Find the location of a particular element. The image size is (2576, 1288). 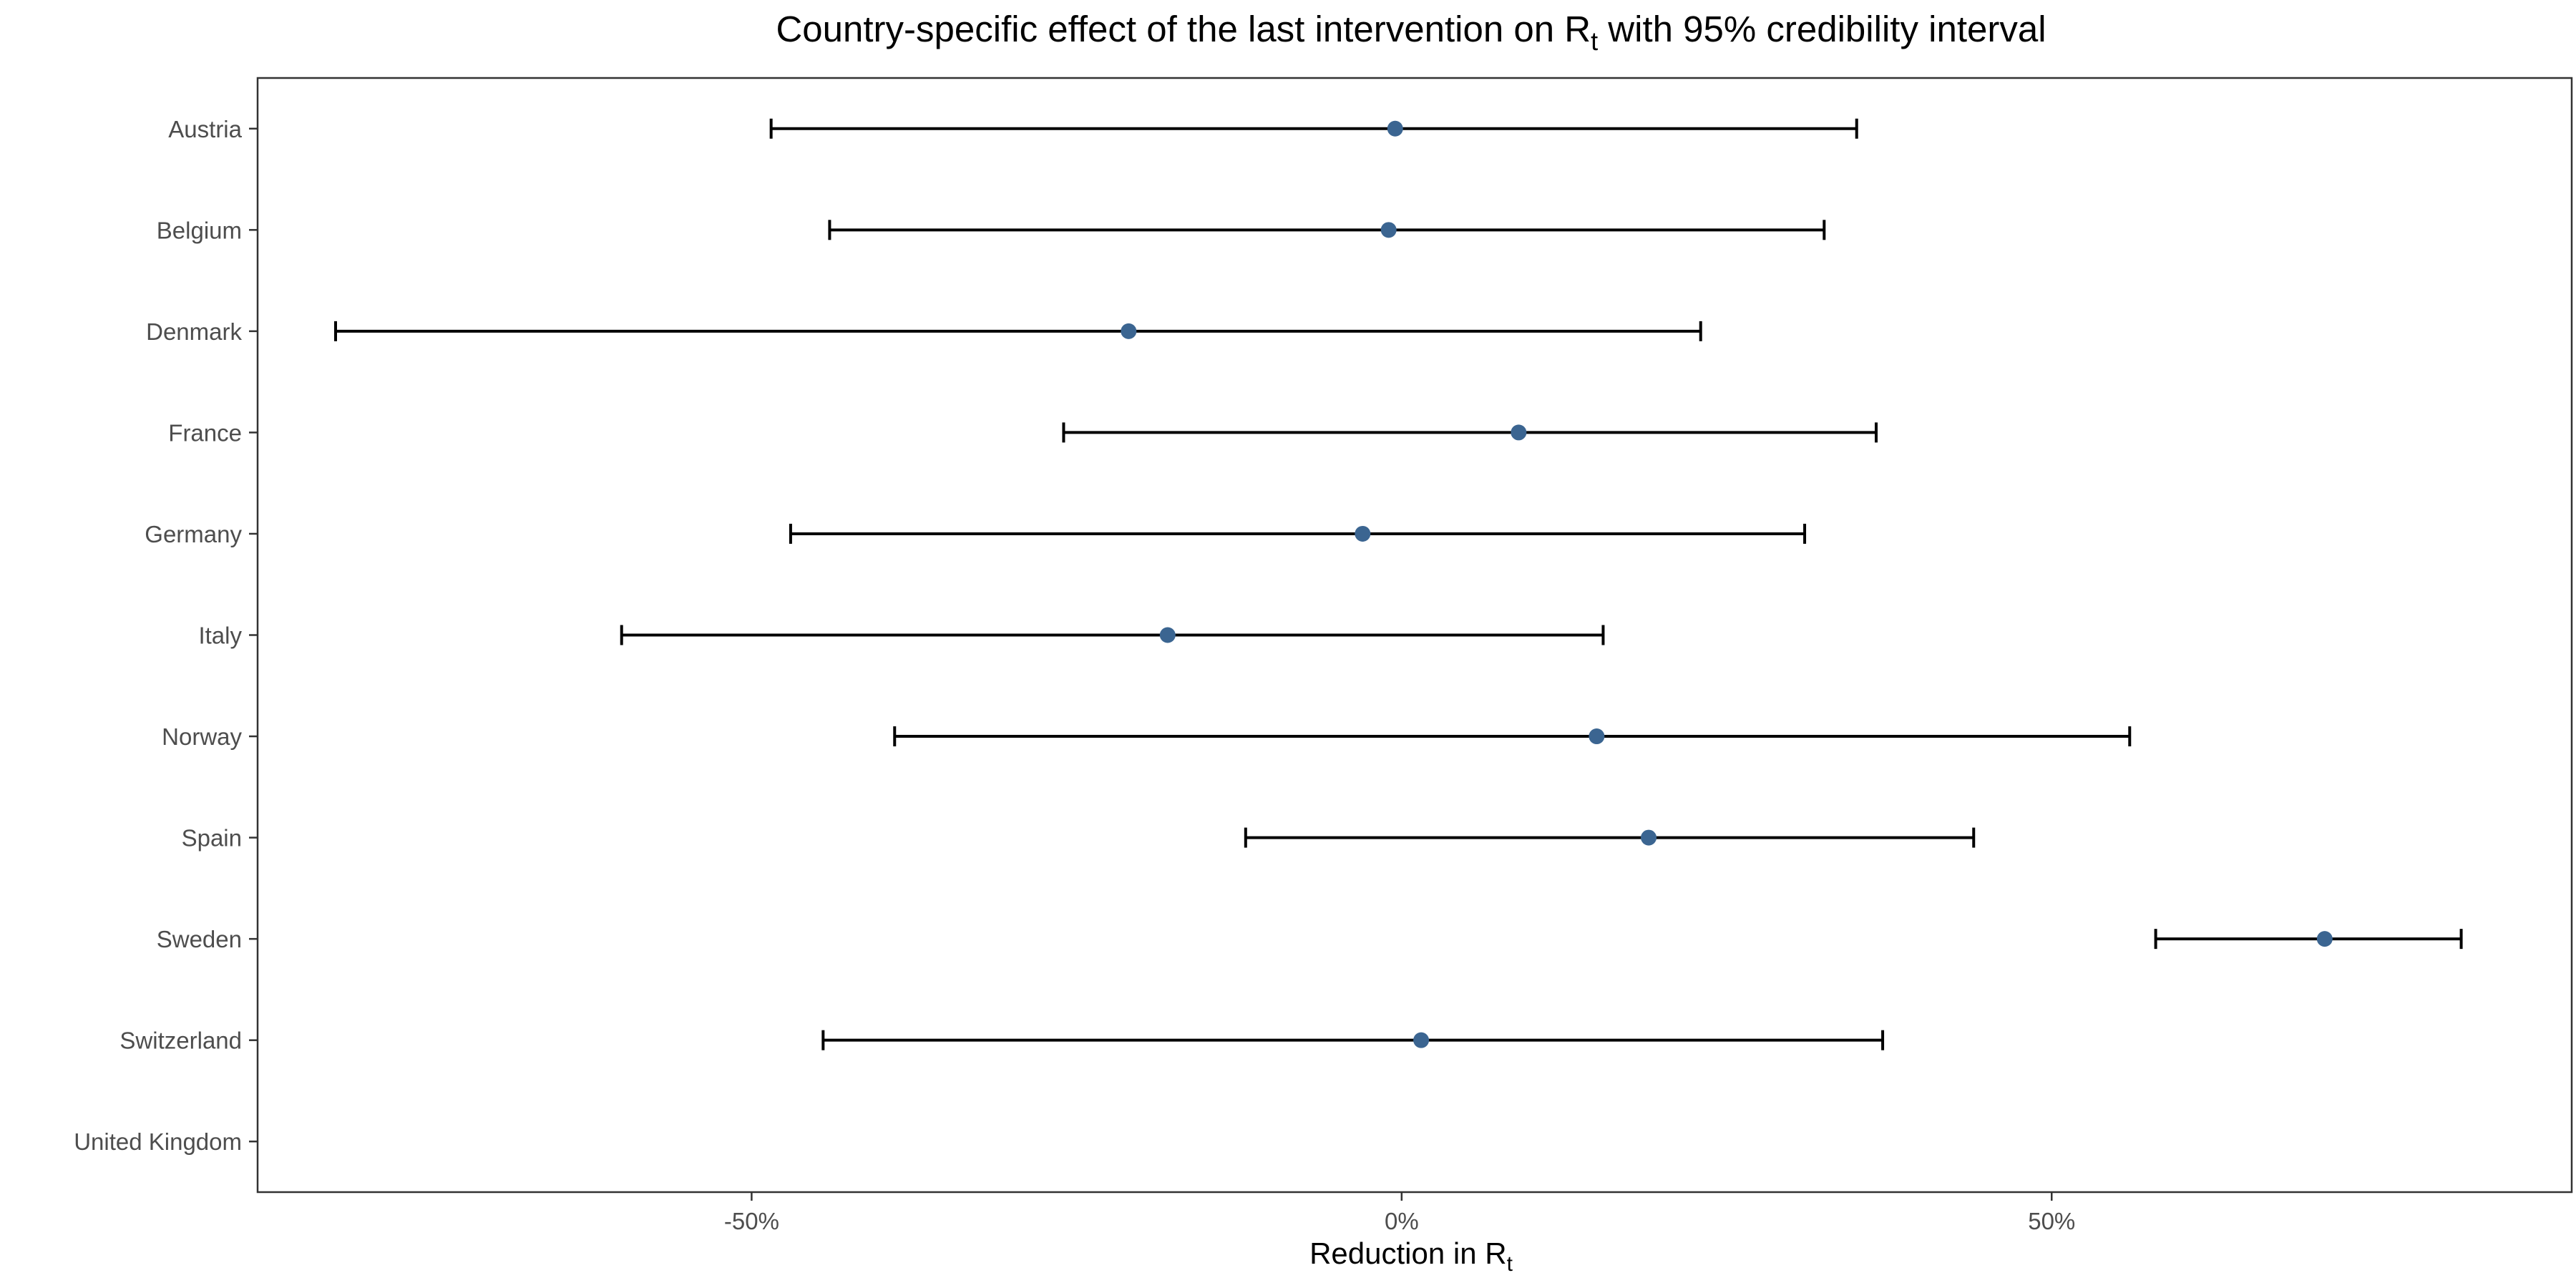

x-axis: -50% 0% 50% is located at coordinates (1399, 1213).